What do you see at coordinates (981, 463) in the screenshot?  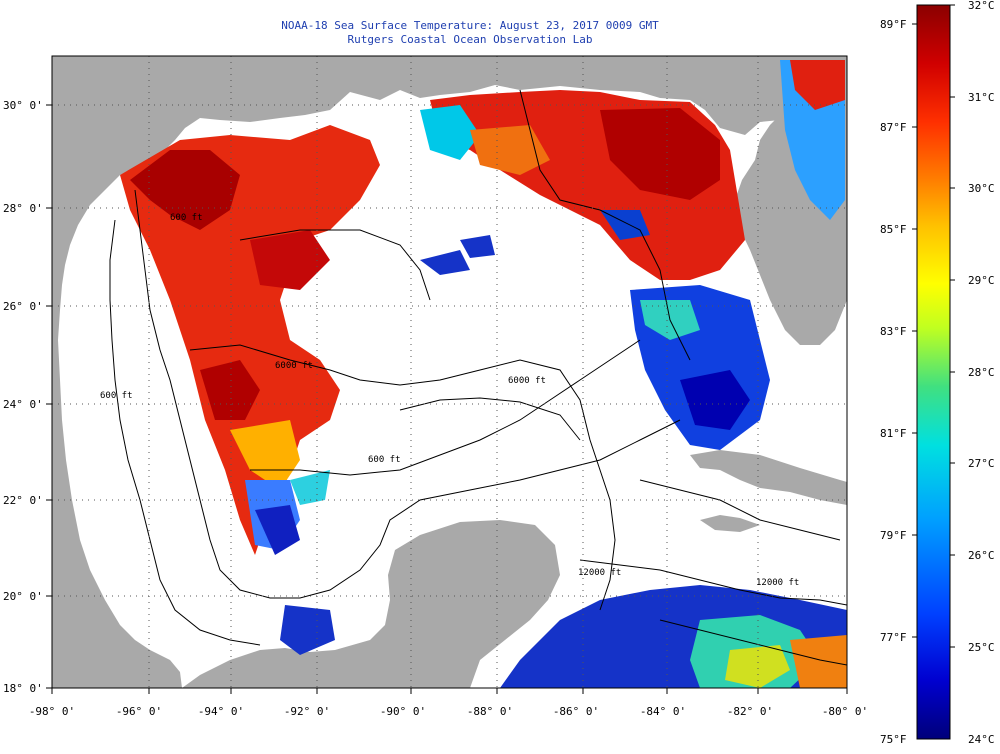 I see `colorbar-c-label: 27°C` at bounding box center [981, 463].